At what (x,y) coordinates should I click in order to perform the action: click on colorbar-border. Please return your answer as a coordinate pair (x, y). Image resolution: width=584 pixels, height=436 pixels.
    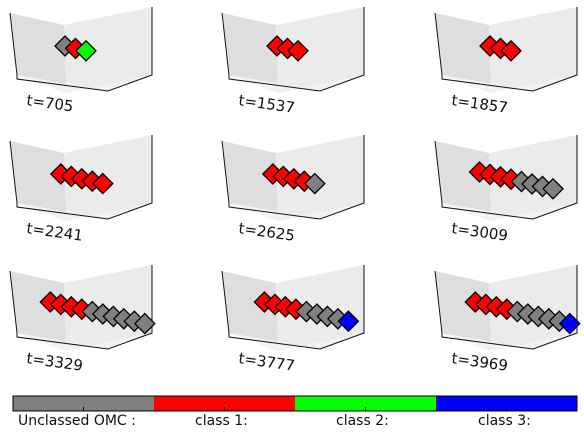
    Looking at the image, I should click on (295, 403).